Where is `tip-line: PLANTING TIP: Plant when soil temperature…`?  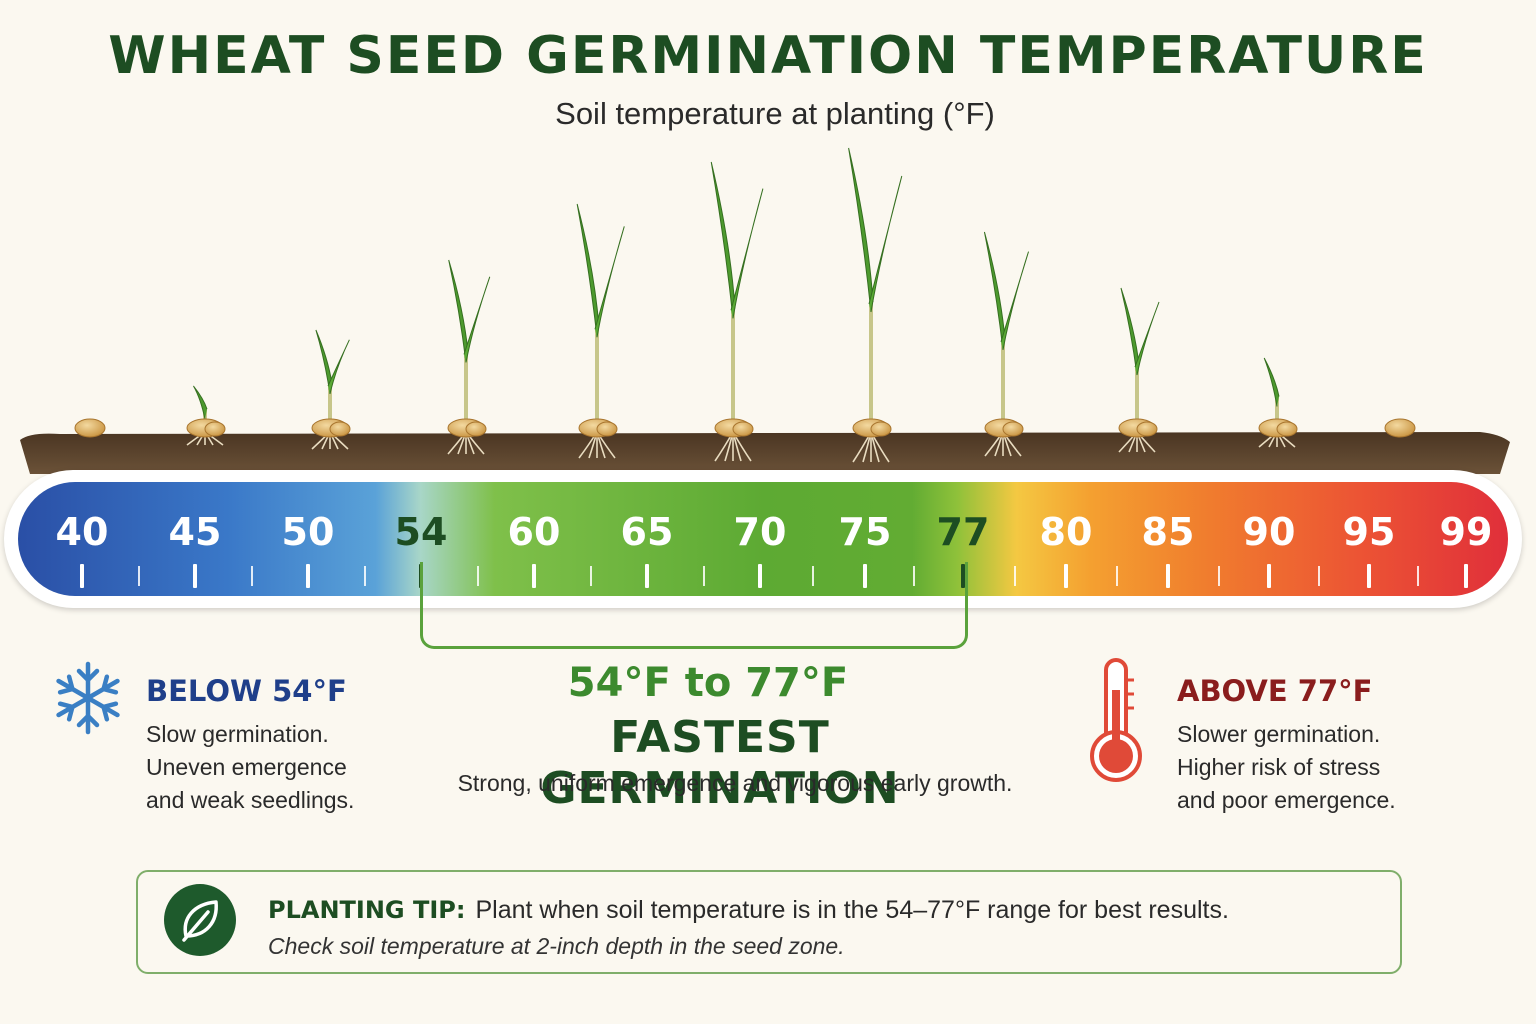
tip-line: PLANTING TIP: Plant when soil temperature… is located at coordinates (748, 910).